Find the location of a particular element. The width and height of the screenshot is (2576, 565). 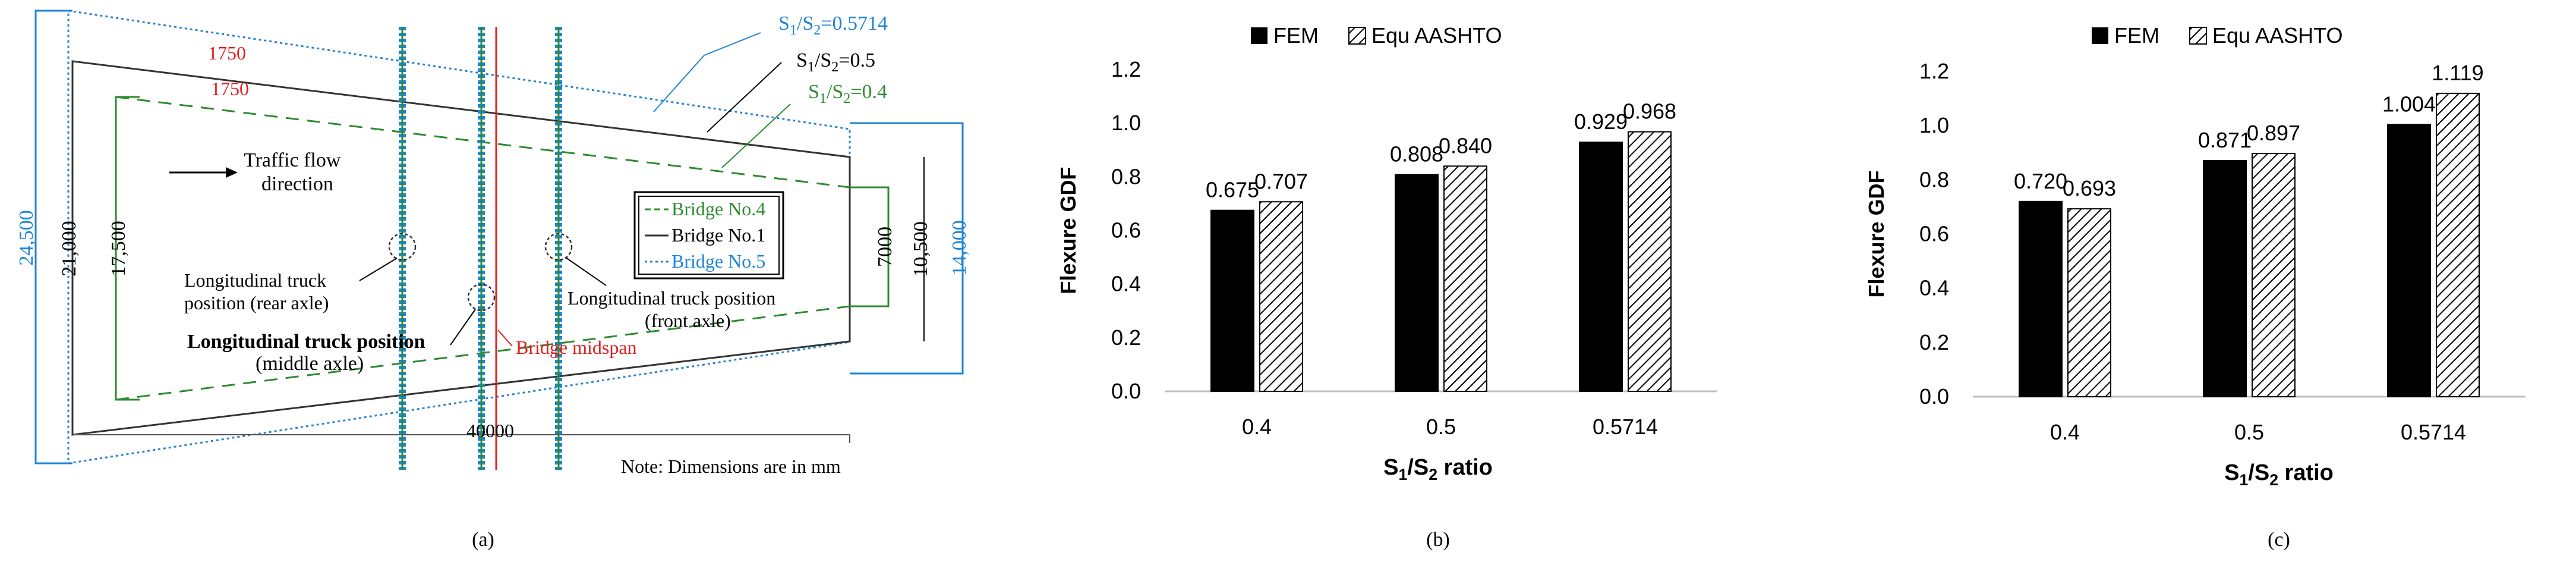

data-label: 0.871 is located at coordinates (2225, 140).